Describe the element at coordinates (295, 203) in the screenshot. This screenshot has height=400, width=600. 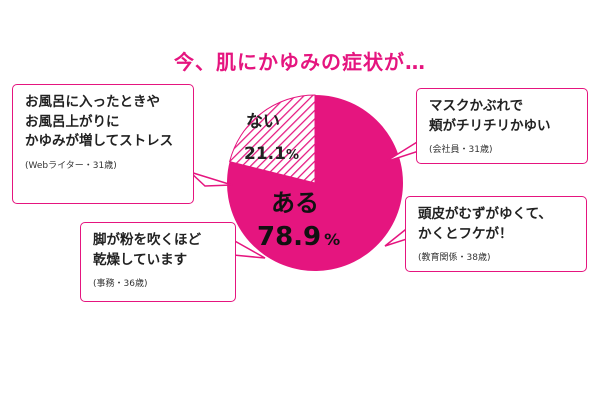
I see `slice-label-aru: ある` at that location.